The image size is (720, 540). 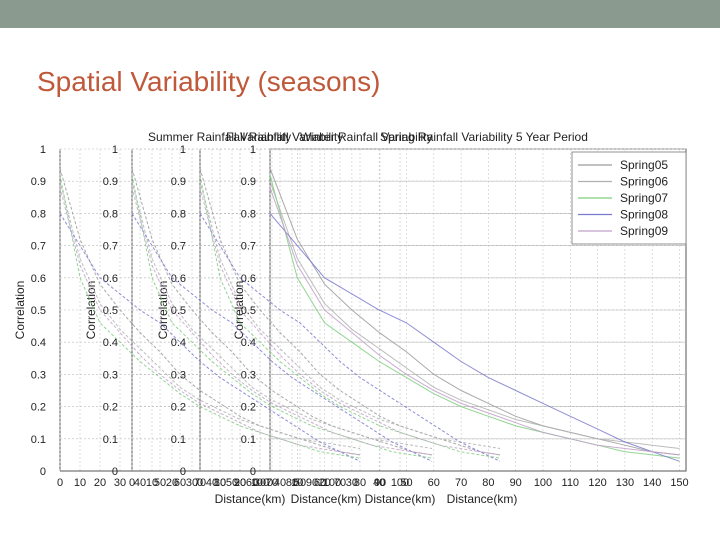 I want to click on slide-top-bar, so click(x=360, y=14).